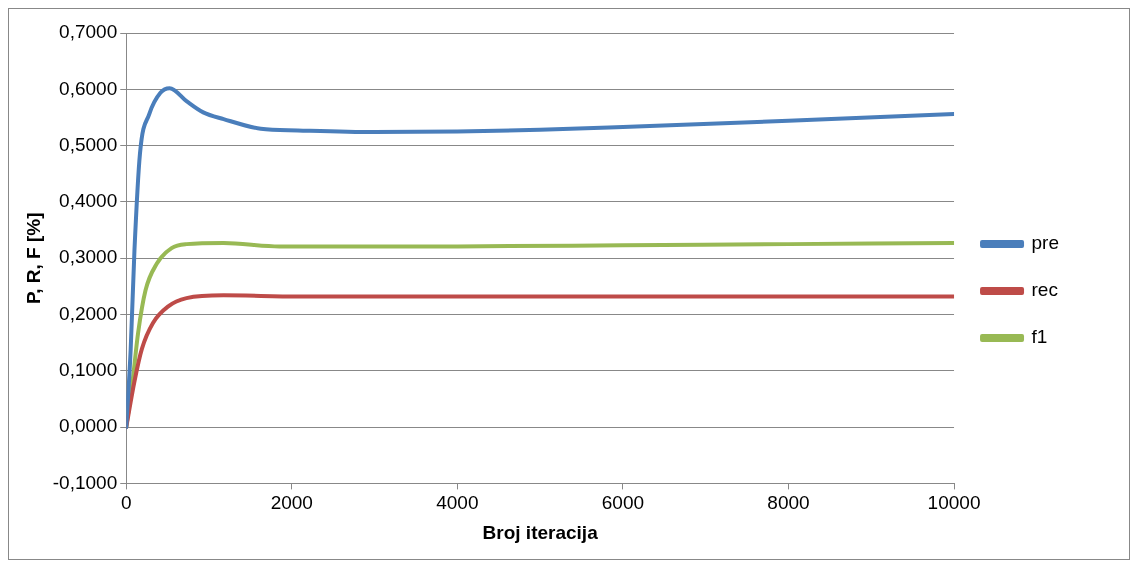  Describe the element at coordinates (88, 313) in the screenshot. I see `y-tick-label: 0,2000` at that location.